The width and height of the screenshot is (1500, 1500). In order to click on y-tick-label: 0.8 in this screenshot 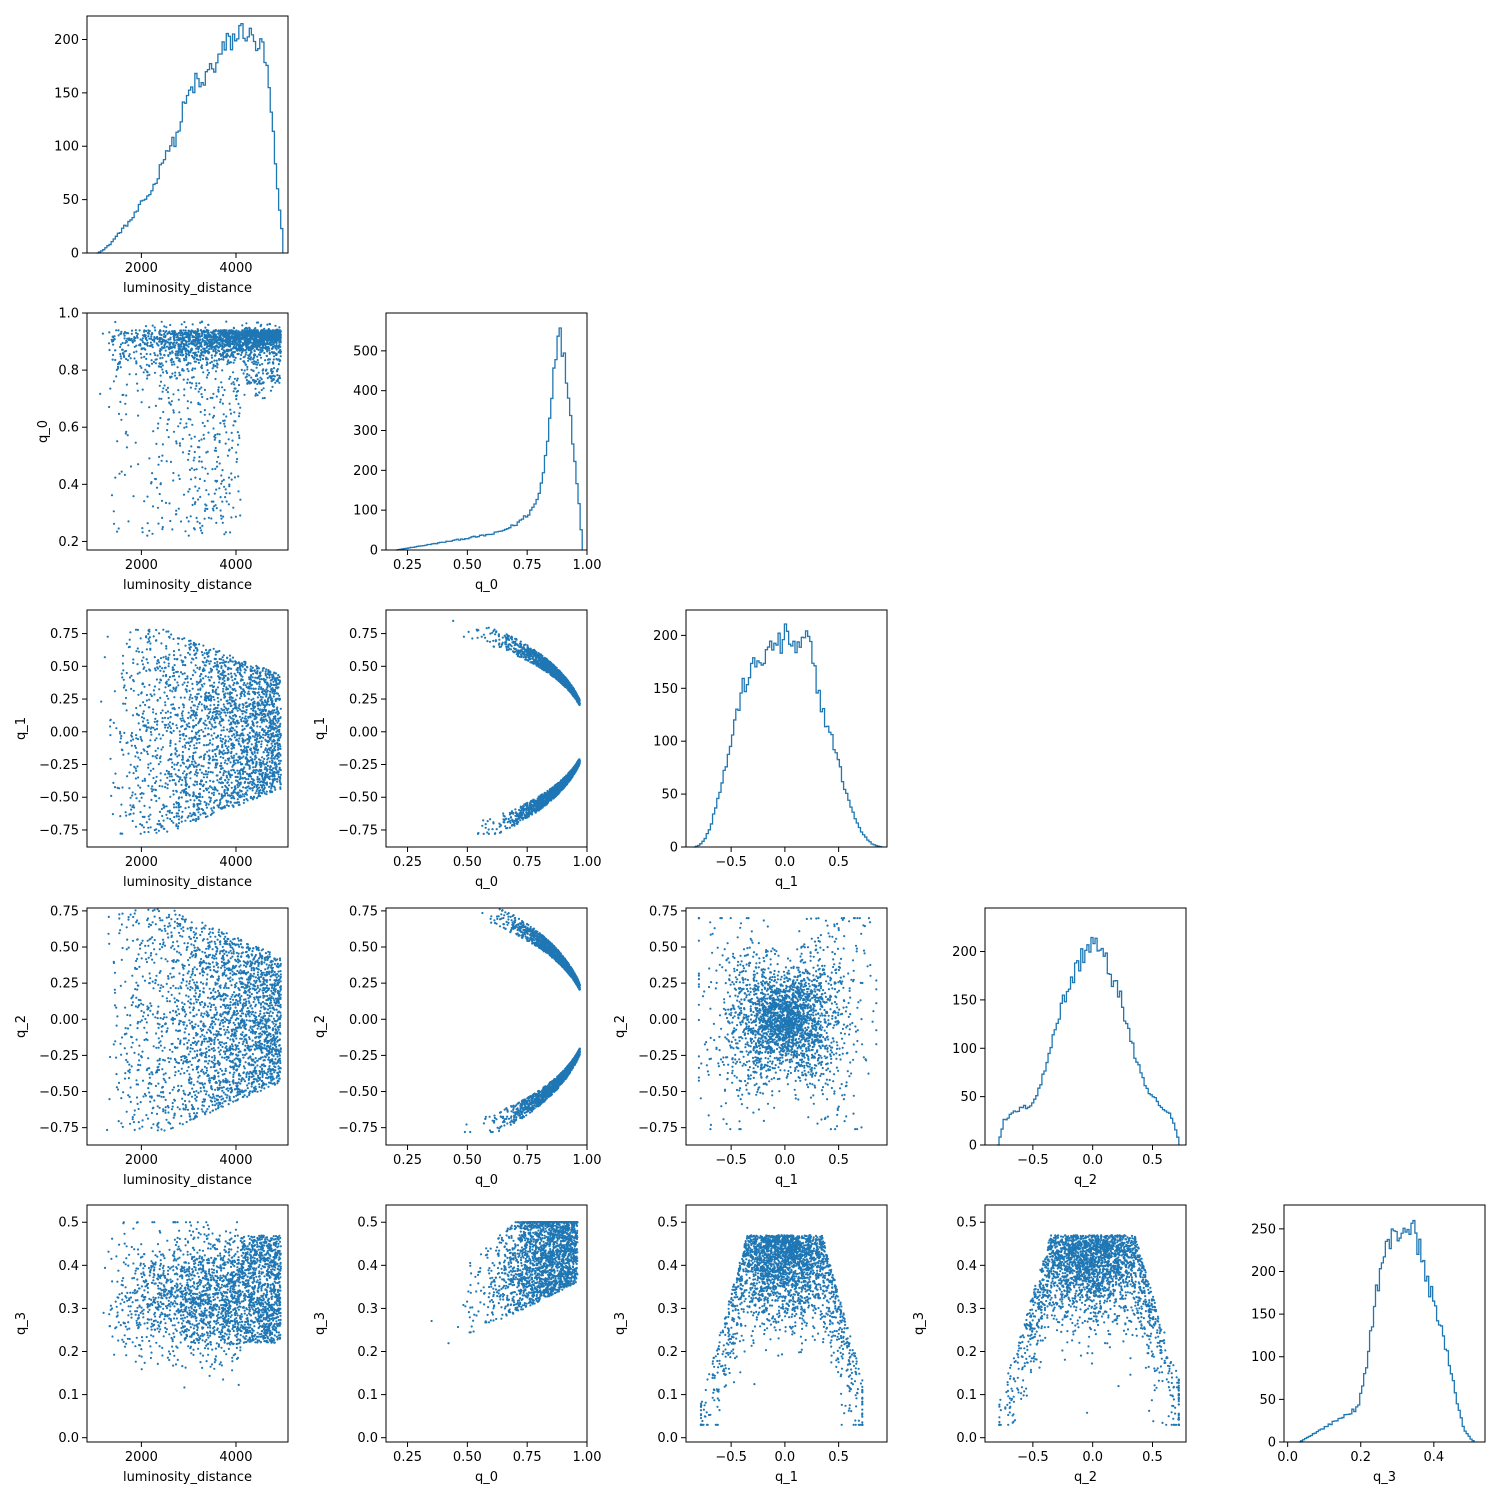, I will do `click(68, 371)`.